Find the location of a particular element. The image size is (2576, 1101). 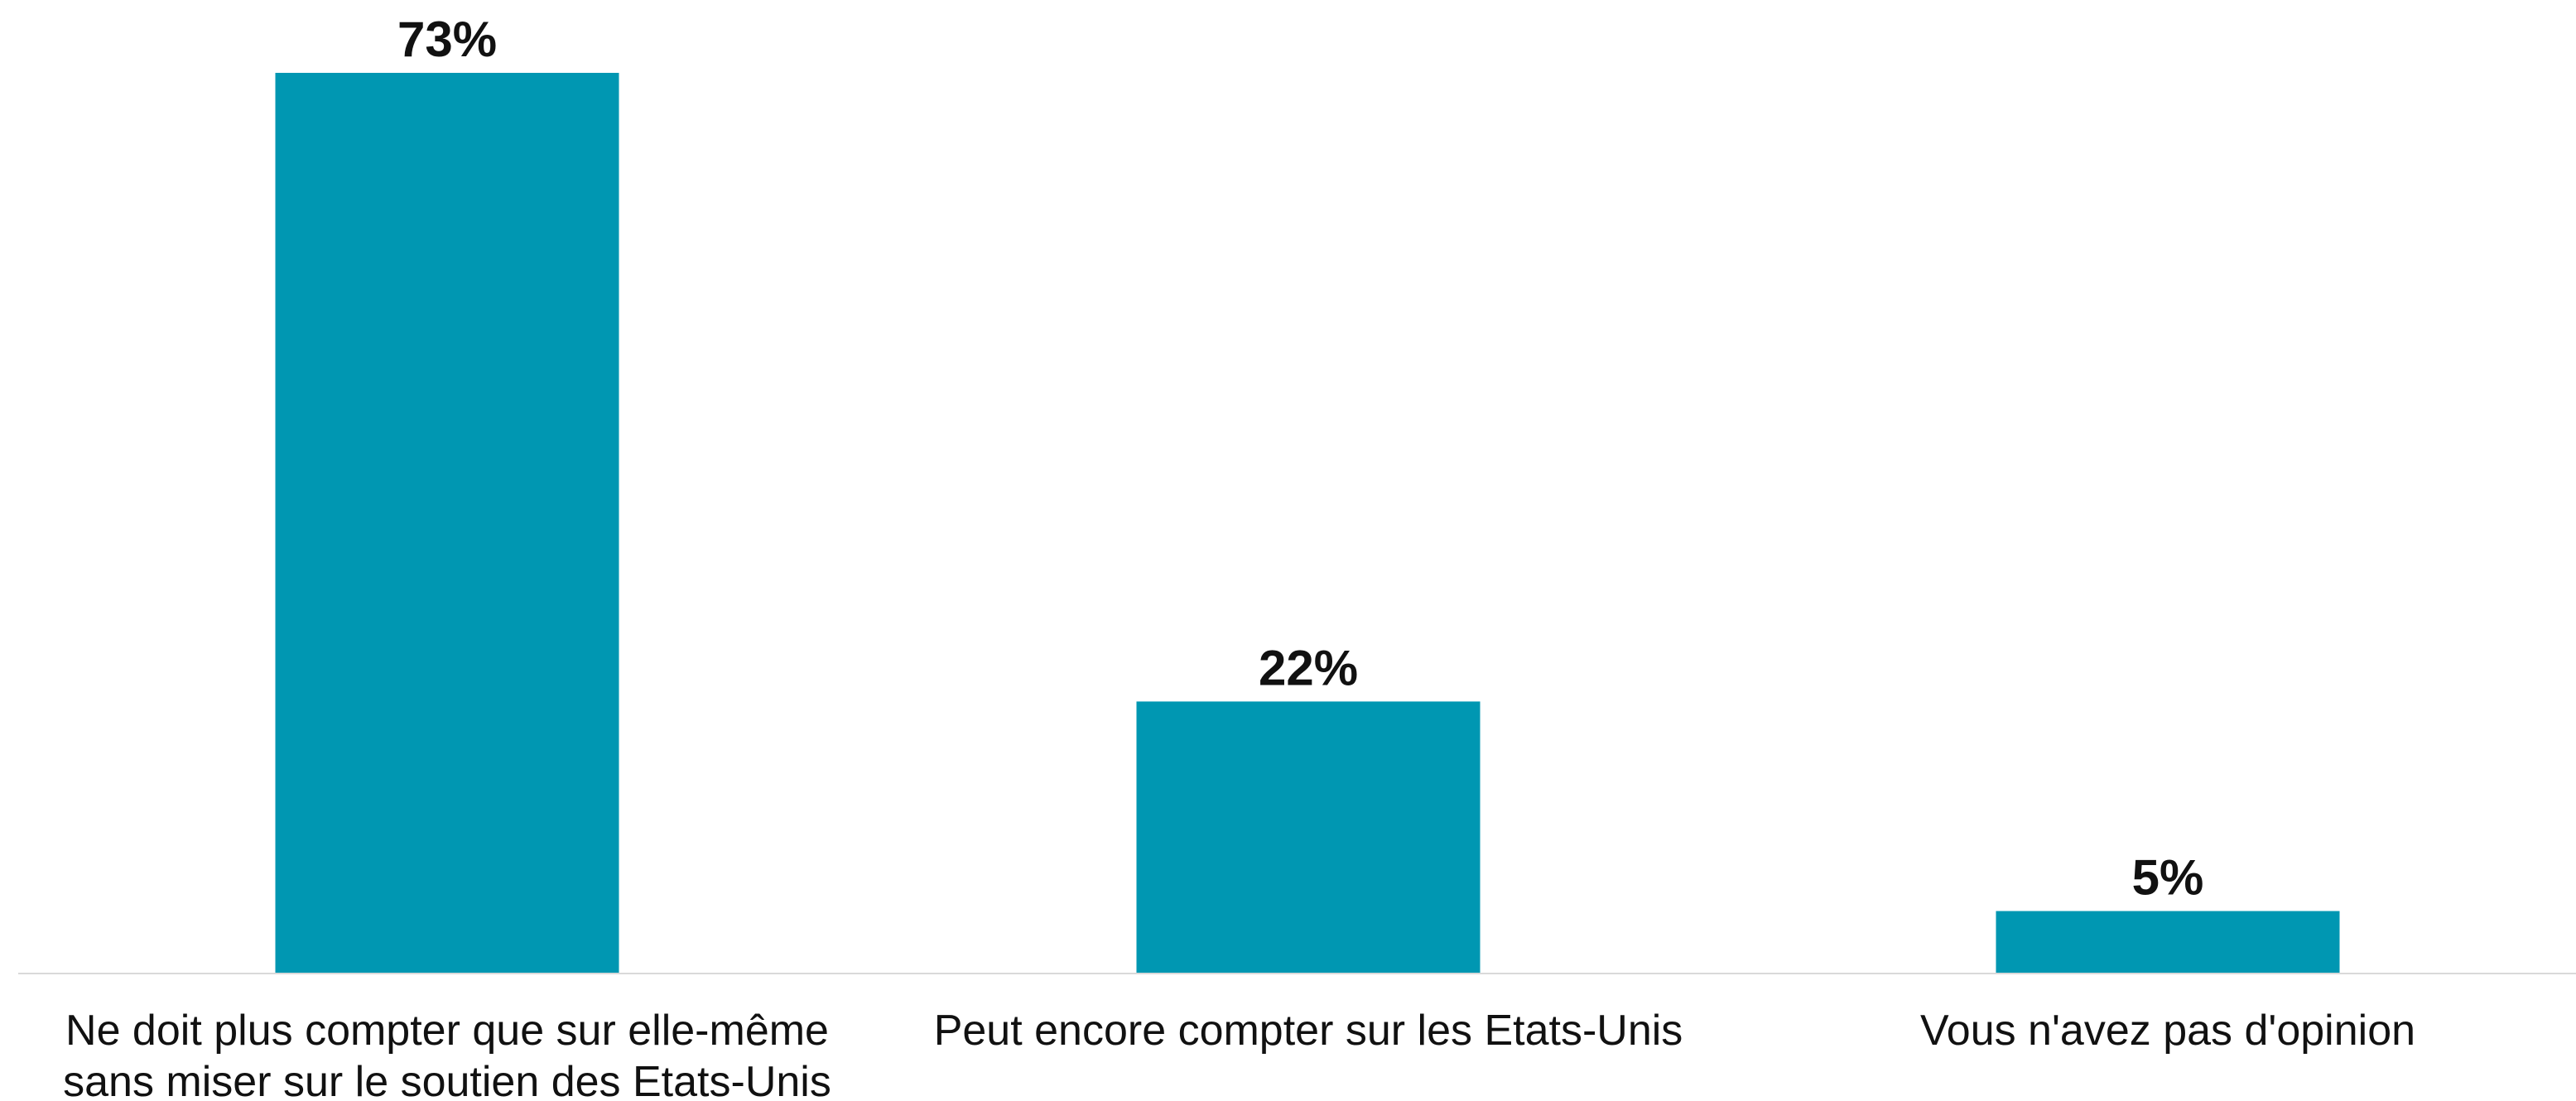

category-label: Vous n'avez pas d'opinion is located at coordinates (2167, 1031).